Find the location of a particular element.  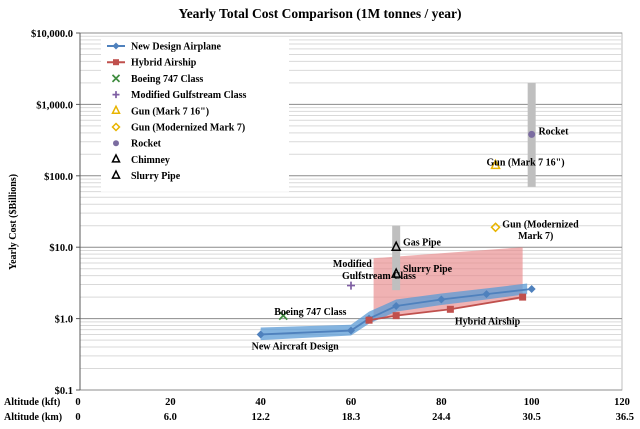

series-line is located at coordinates (445, 309).